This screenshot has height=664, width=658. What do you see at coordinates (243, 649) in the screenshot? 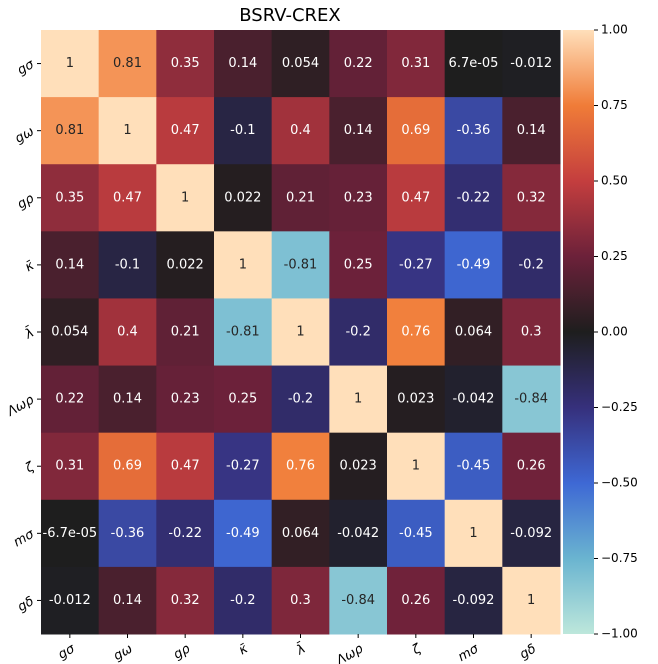
I see `x-tick-label: κ̄` at bounding box center [243, 649].